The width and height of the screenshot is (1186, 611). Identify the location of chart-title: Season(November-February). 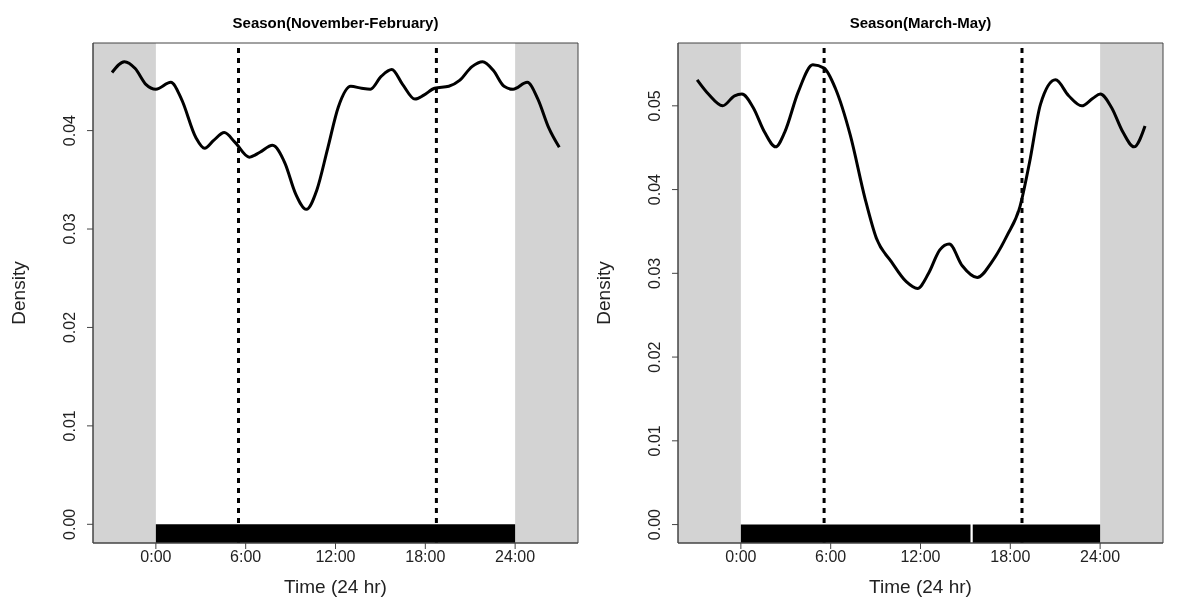
(335, 23).